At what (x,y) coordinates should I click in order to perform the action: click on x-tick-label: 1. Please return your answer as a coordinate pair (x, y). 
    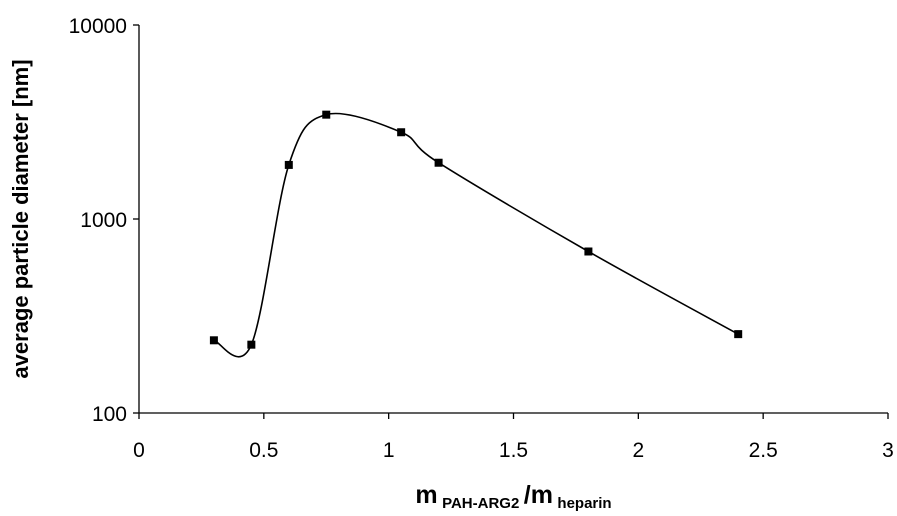
    Looking at the image, I should click on (389, 450).